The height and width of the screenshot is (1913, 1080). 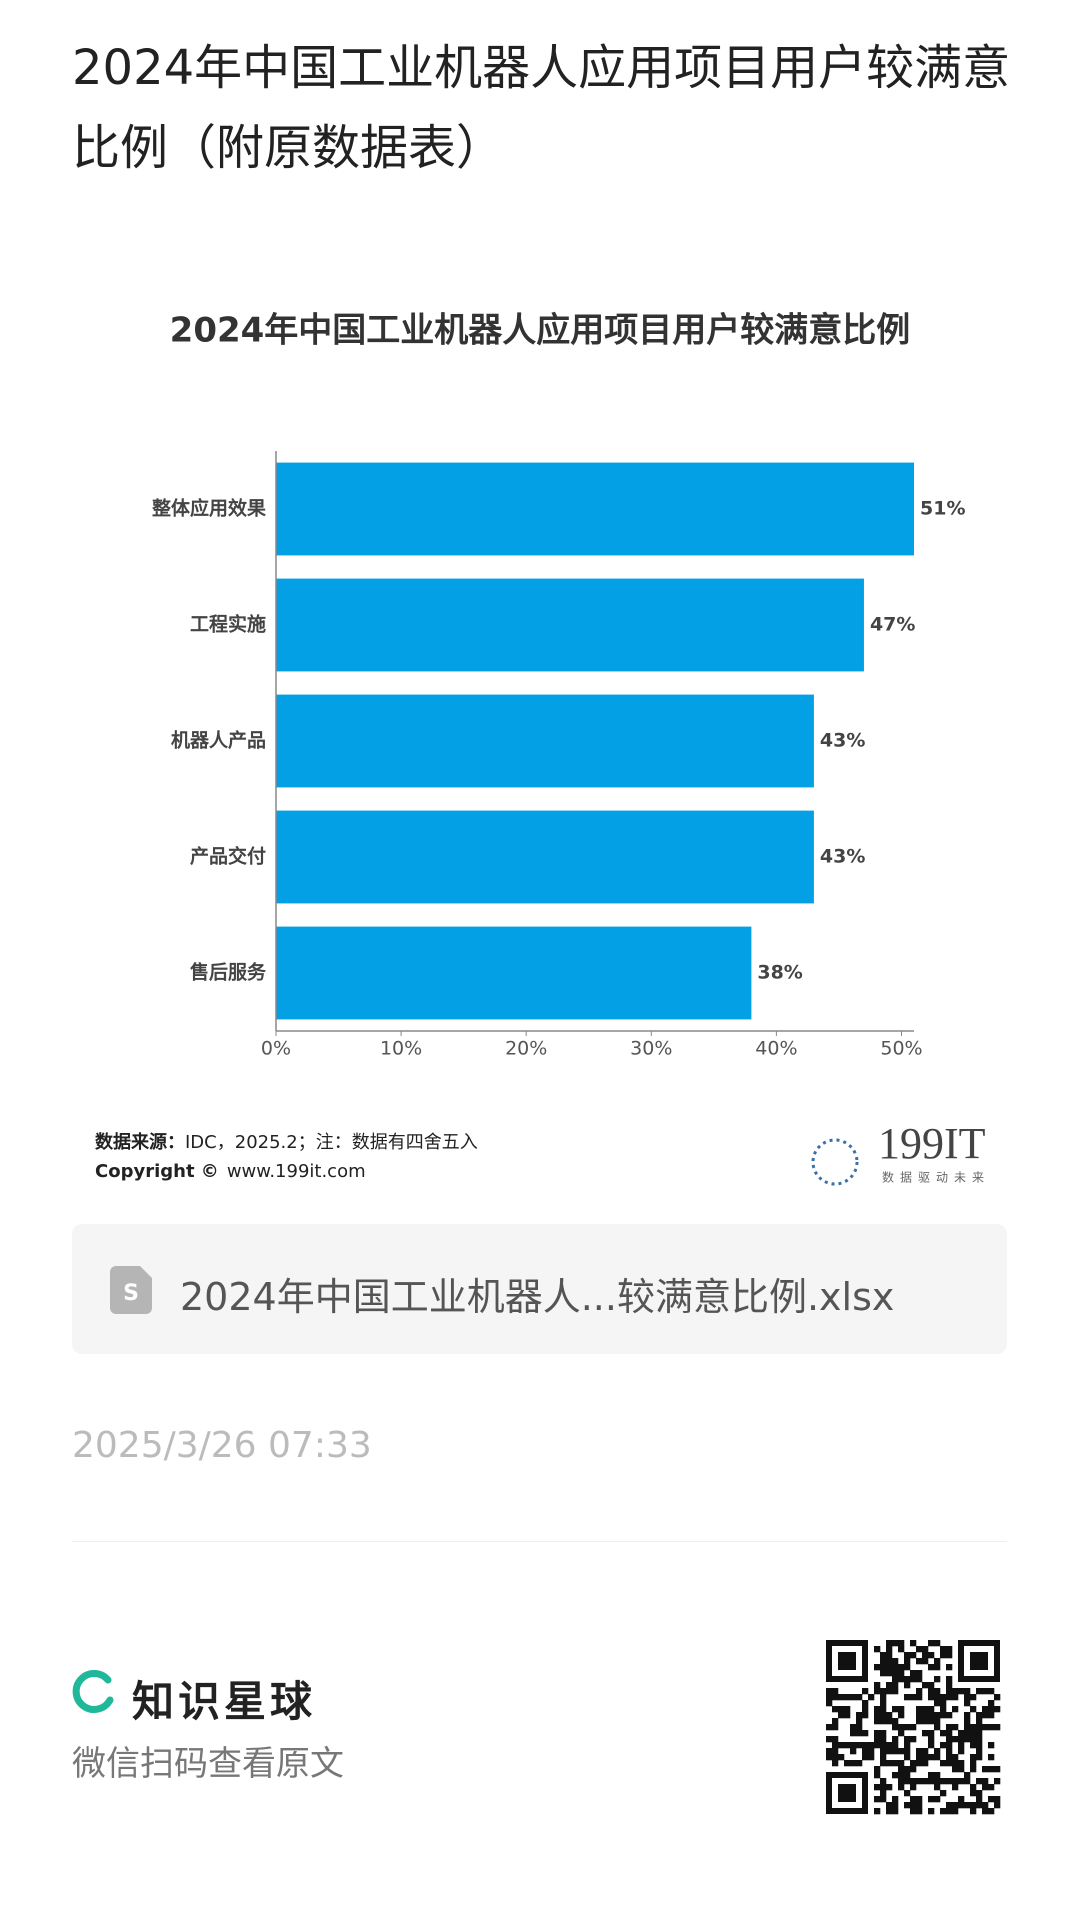 What do you see at coordinates (892, 625) in the screenshot?
I see `value-label: 47%` at bounding box center [892, 625].